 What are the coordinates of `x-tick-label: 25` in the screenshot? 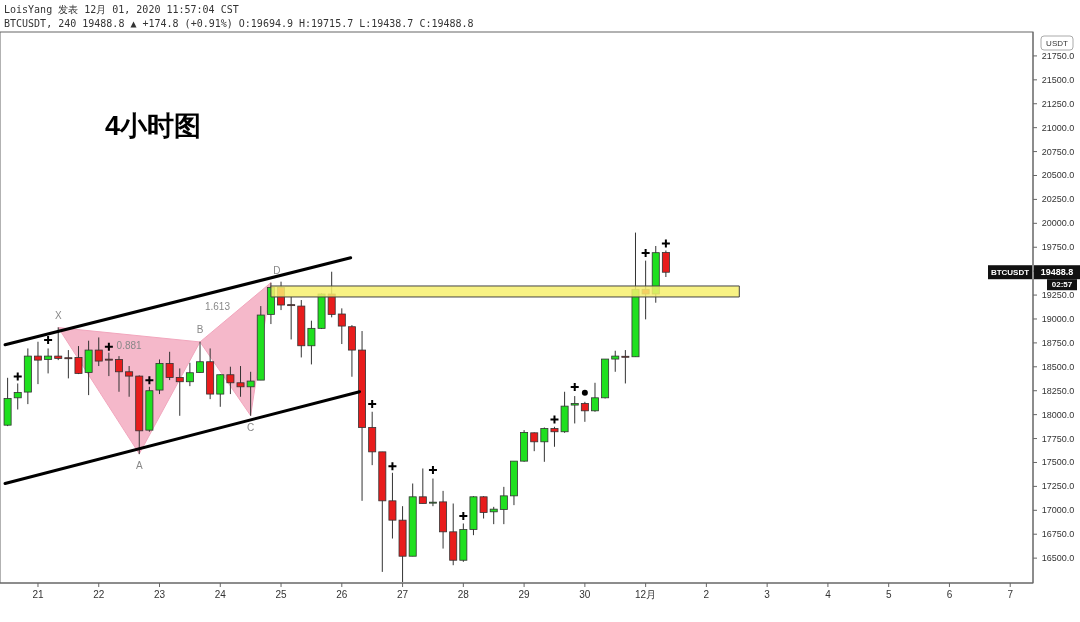 It's located at (281, 594).